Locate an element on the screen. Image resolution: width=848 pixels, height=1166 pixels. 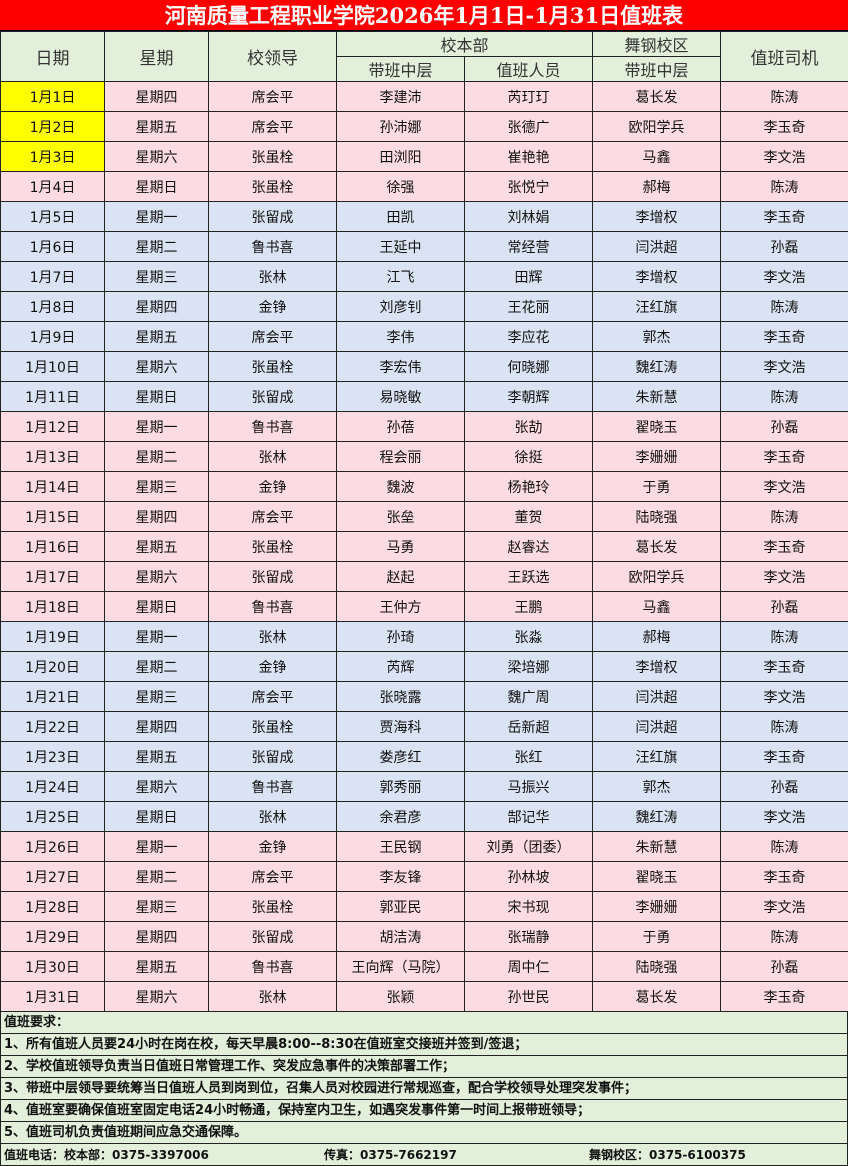
table-row: 1月8日星期四金铮刘彦钊王花丽汪红旗陈涛 is located at coordinates (424, 307).